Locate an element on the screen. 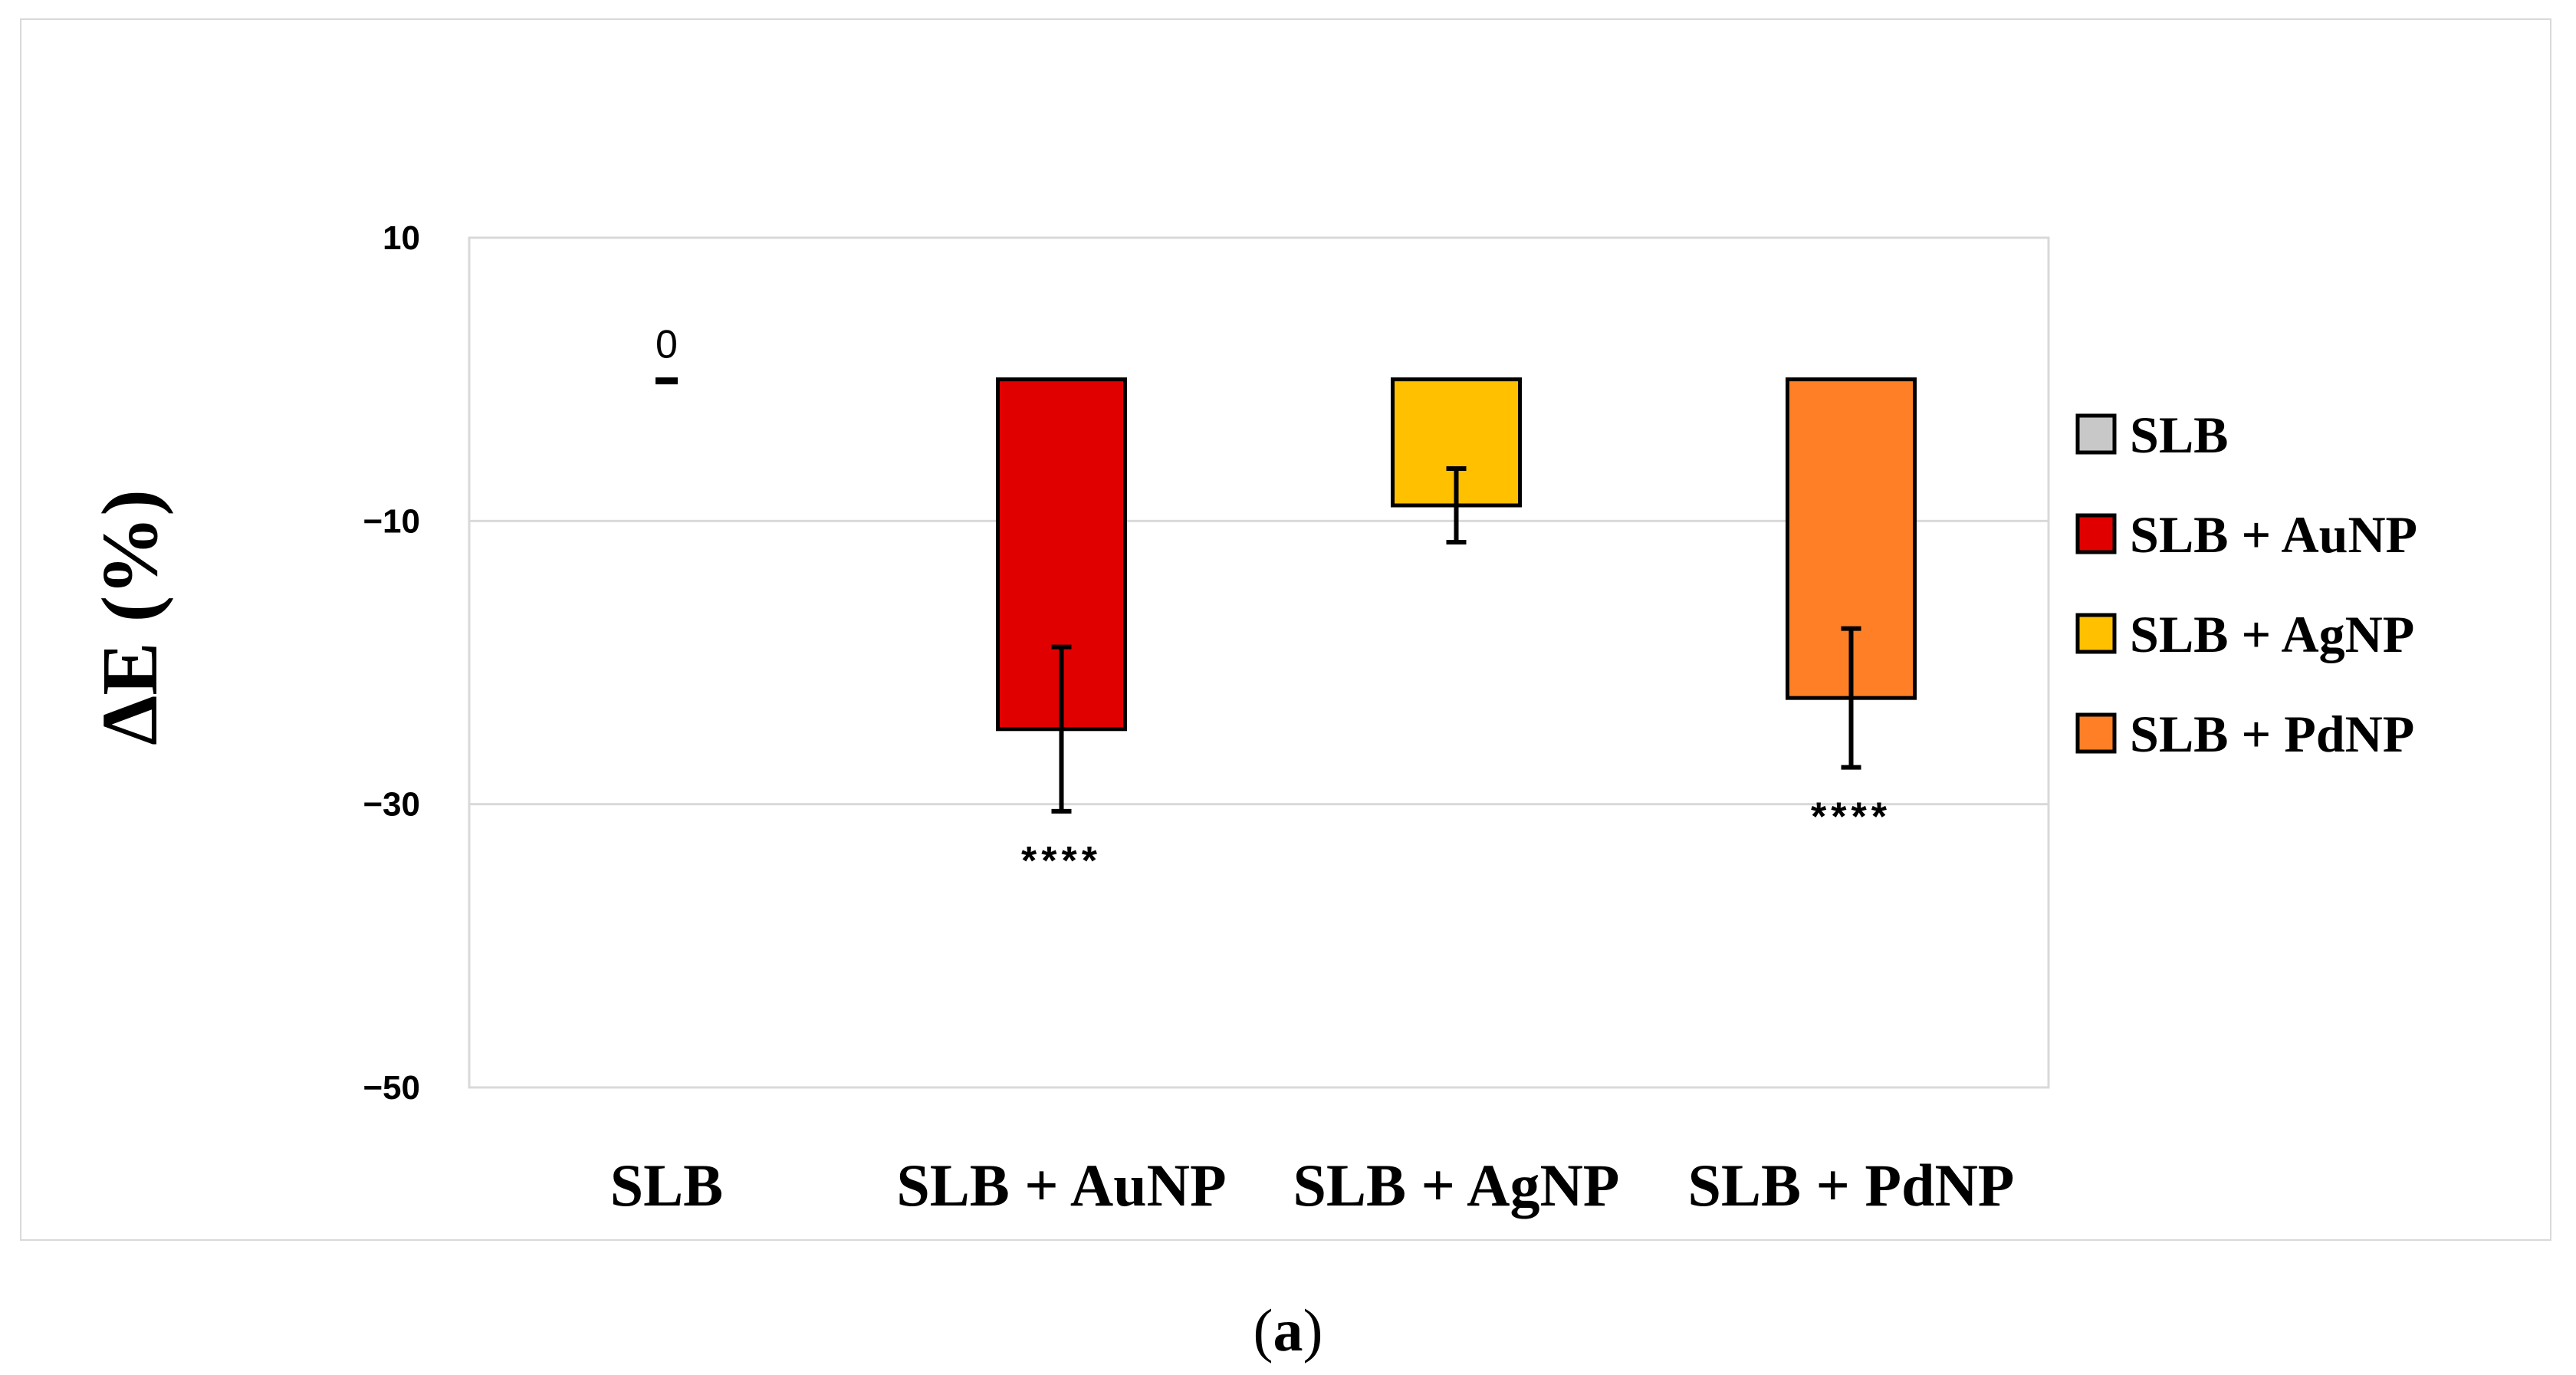  bar is located at coordinates (667, 381).